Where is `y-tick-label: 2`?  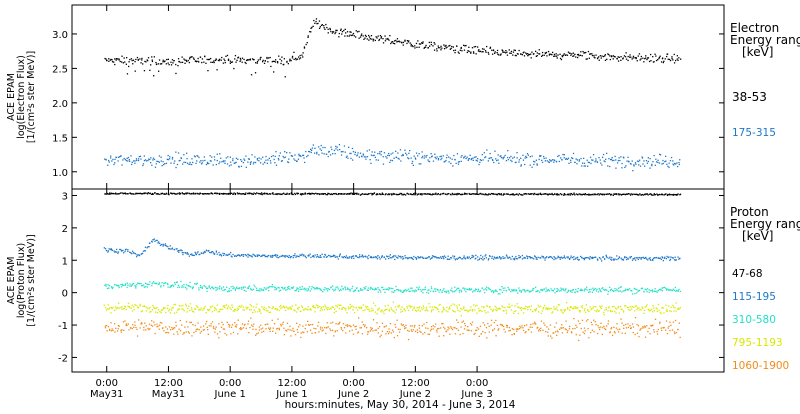 y-tick-label: 2 is located at coordinates (65, 229).